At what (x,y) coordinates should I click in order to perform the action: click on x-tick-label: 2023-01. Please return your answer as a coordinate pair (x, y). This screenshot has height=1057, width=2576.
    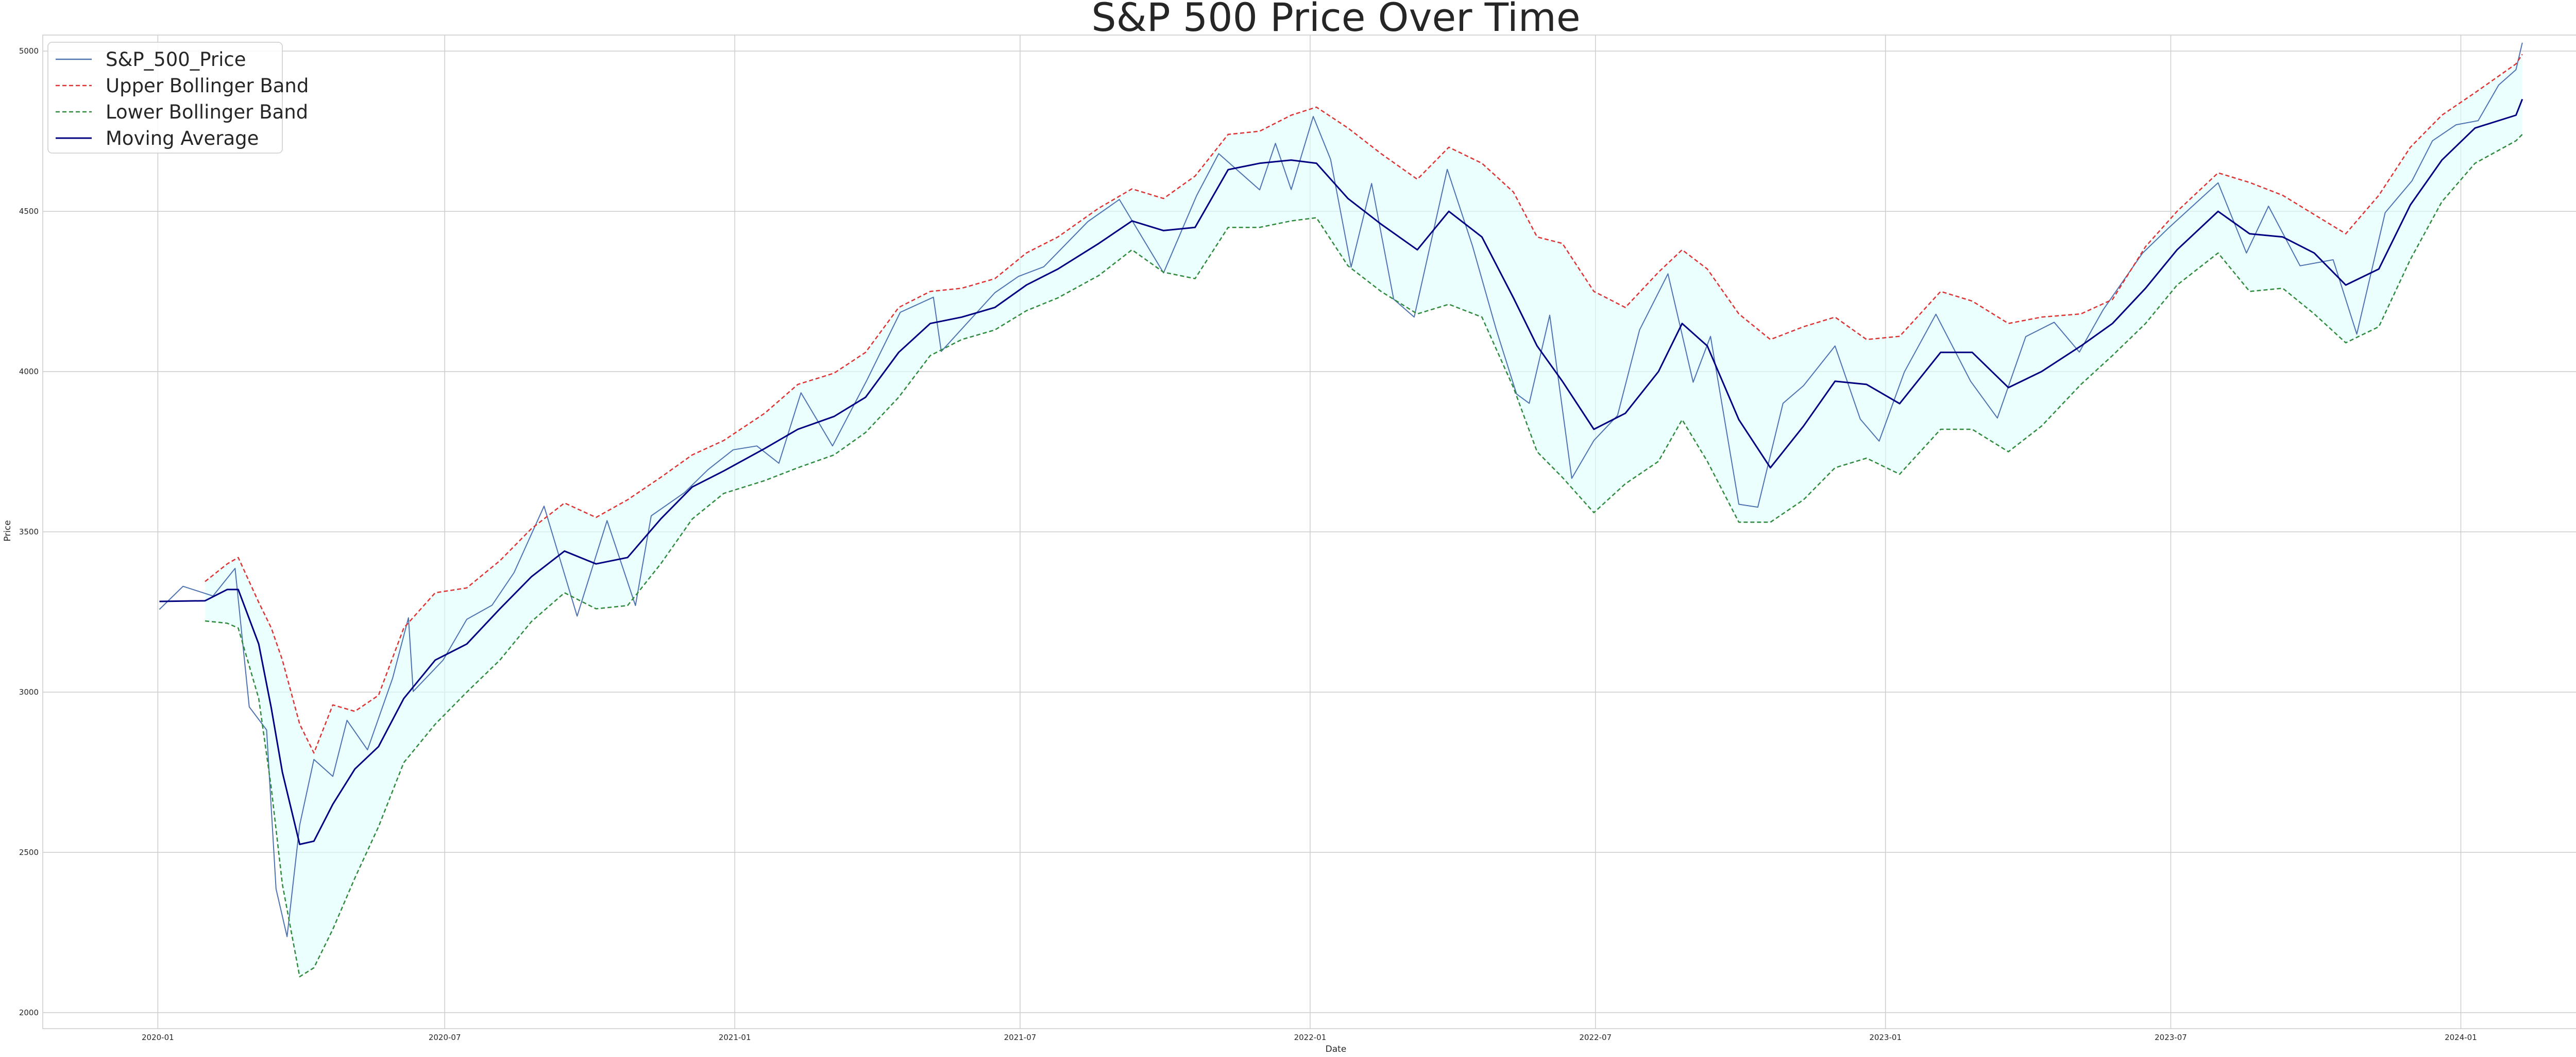
    Looking at the image, I should click on (1885, 1037).